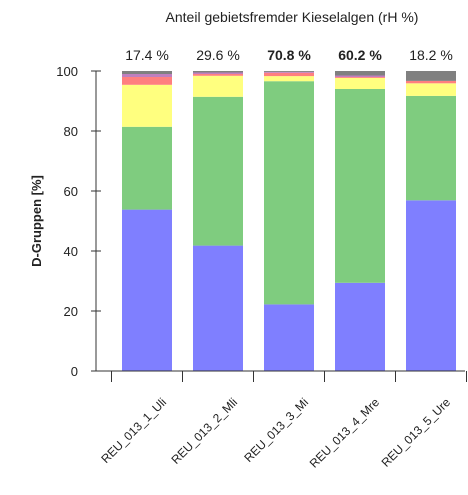 The width and height of the screenshot is (468, 495). Describe the element at coordinates (218, 55) in the screenshot. I see `top-percent-label: 29.6 %` at that location.